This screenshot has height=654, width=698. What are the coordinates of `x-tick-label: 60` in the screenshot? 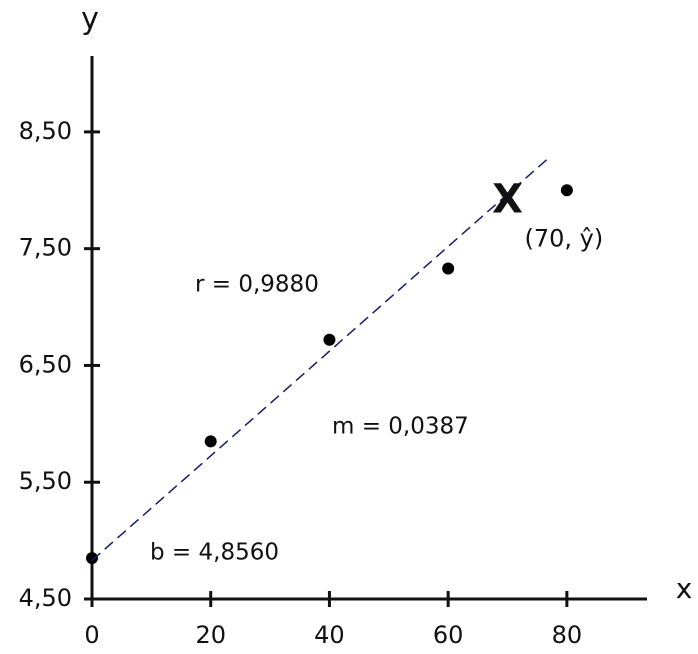 It's located at (448, 635).